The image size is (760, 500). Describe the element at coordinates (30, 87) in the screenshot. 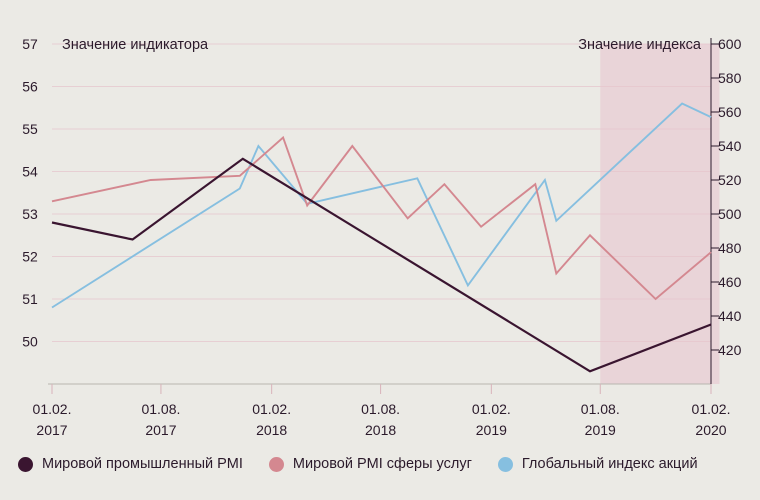

I see `left-axis-tick-label: 56` at that location.